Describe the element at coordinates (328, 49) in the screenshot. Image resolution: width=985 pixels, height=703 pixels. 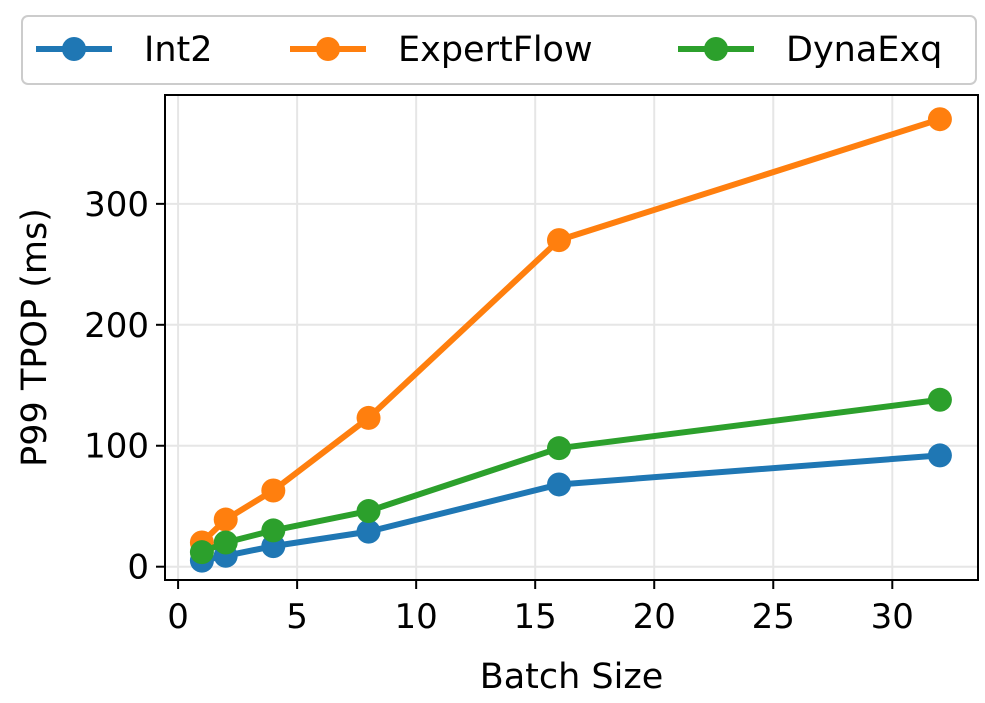
I see `legend-marker-expertflow` at that location.